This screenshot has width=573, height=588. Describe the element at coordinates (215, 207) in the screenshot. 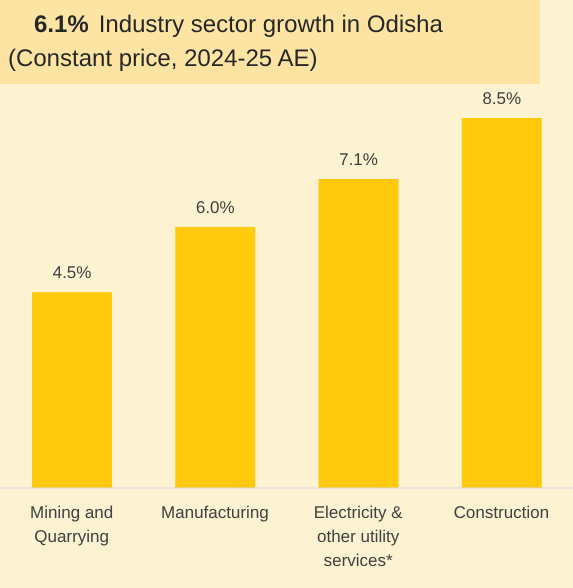

I see `data-label: 6.0%` at that location.